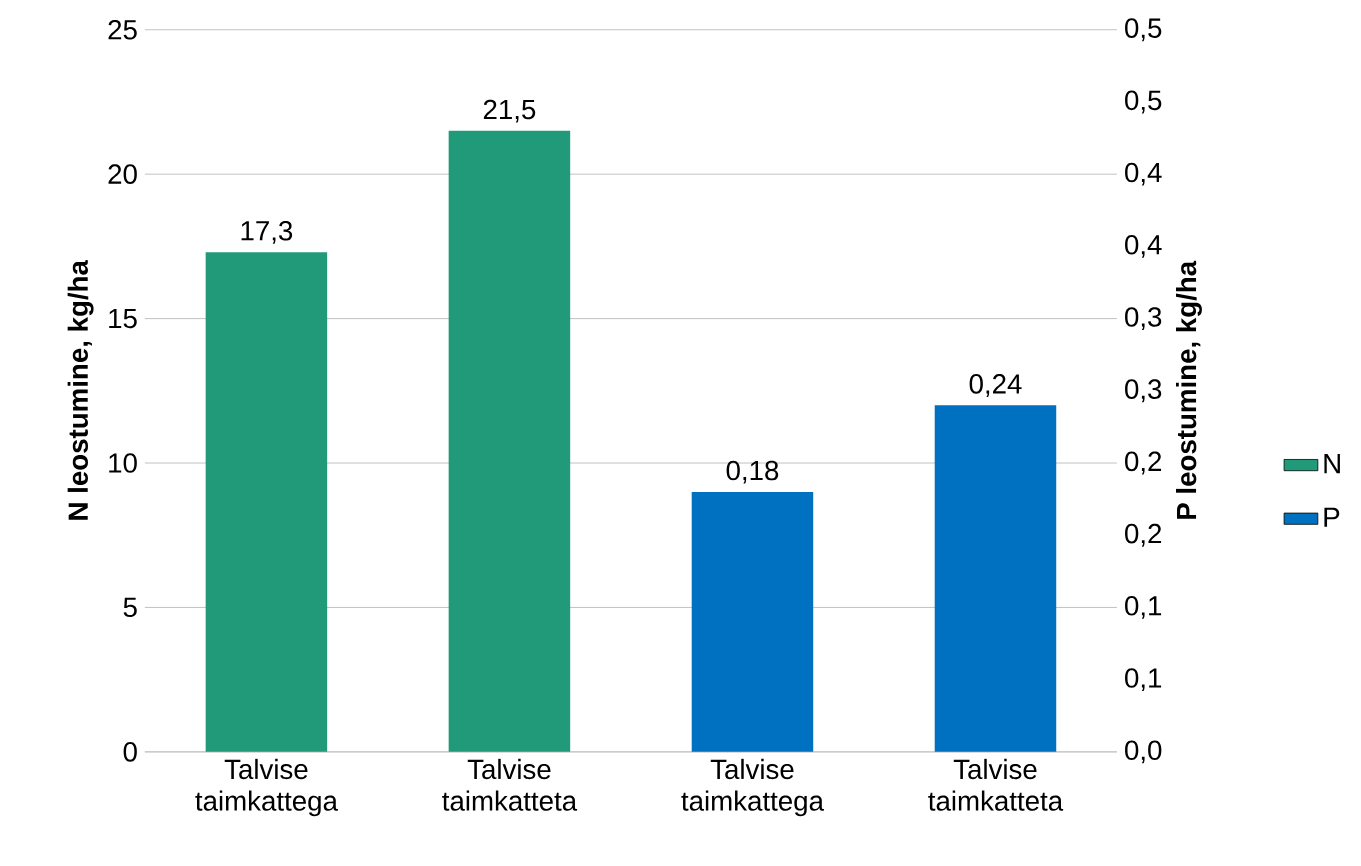 This screenshot has width=1361, height=866. I want to click on legend-label: N, so click(1332, 464).